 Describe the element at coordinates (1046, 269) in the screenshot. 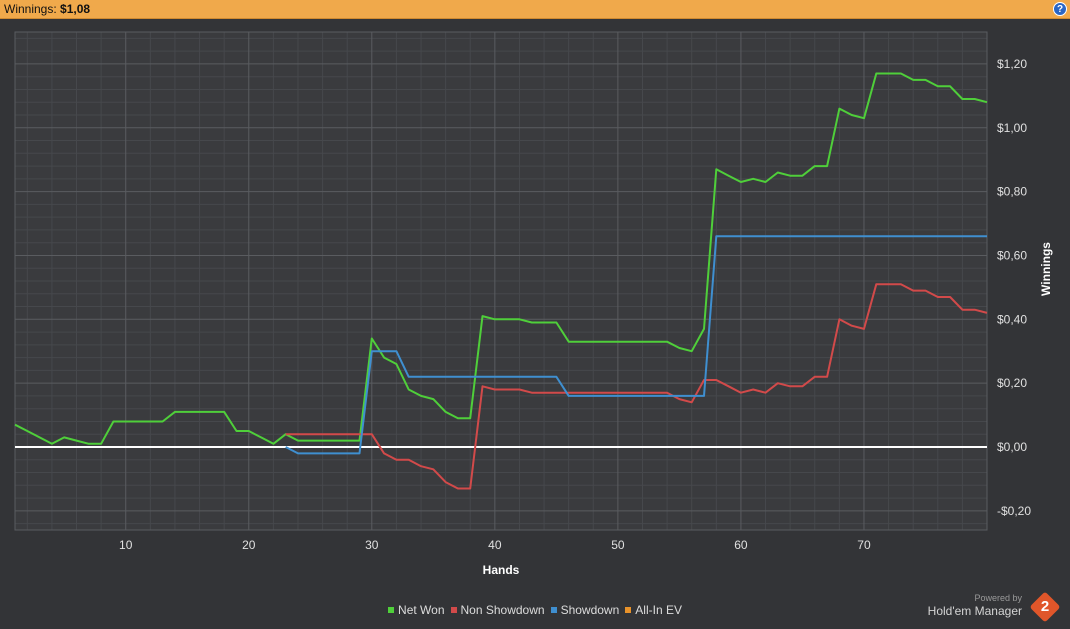

I see `y-axis-label: Winnings` at that location.